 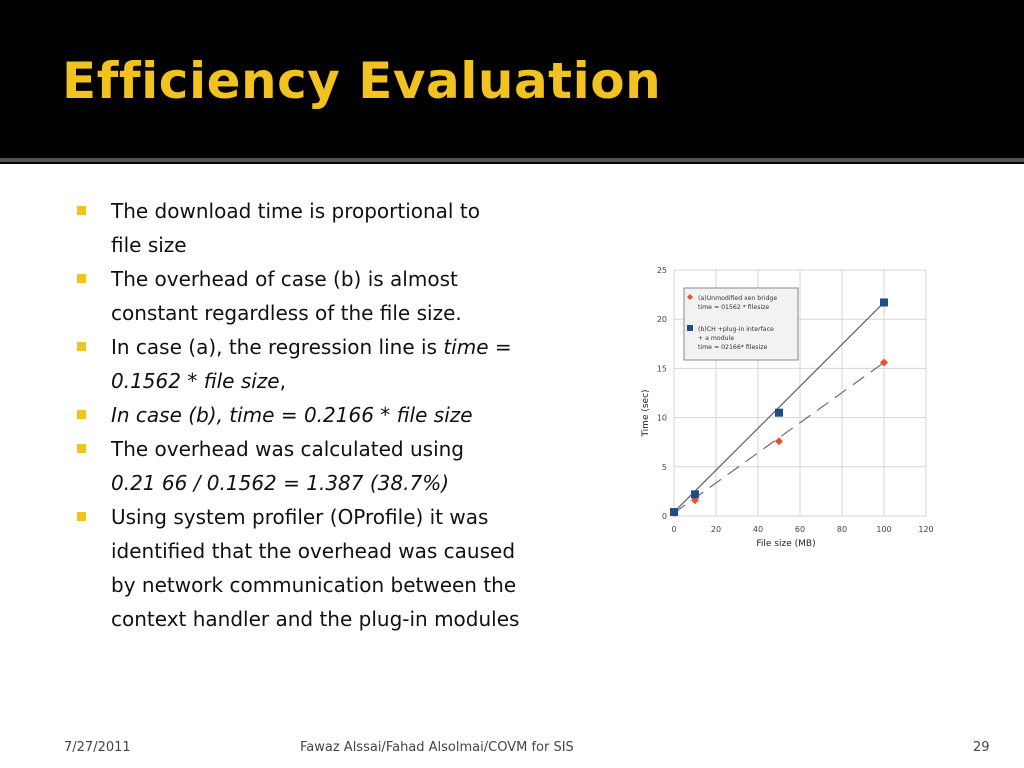 What do you see at coordinates (362, 81) in the screenshot?
I see `slide-title: Efficiency Evaluation` at bounding box center [362, 81].